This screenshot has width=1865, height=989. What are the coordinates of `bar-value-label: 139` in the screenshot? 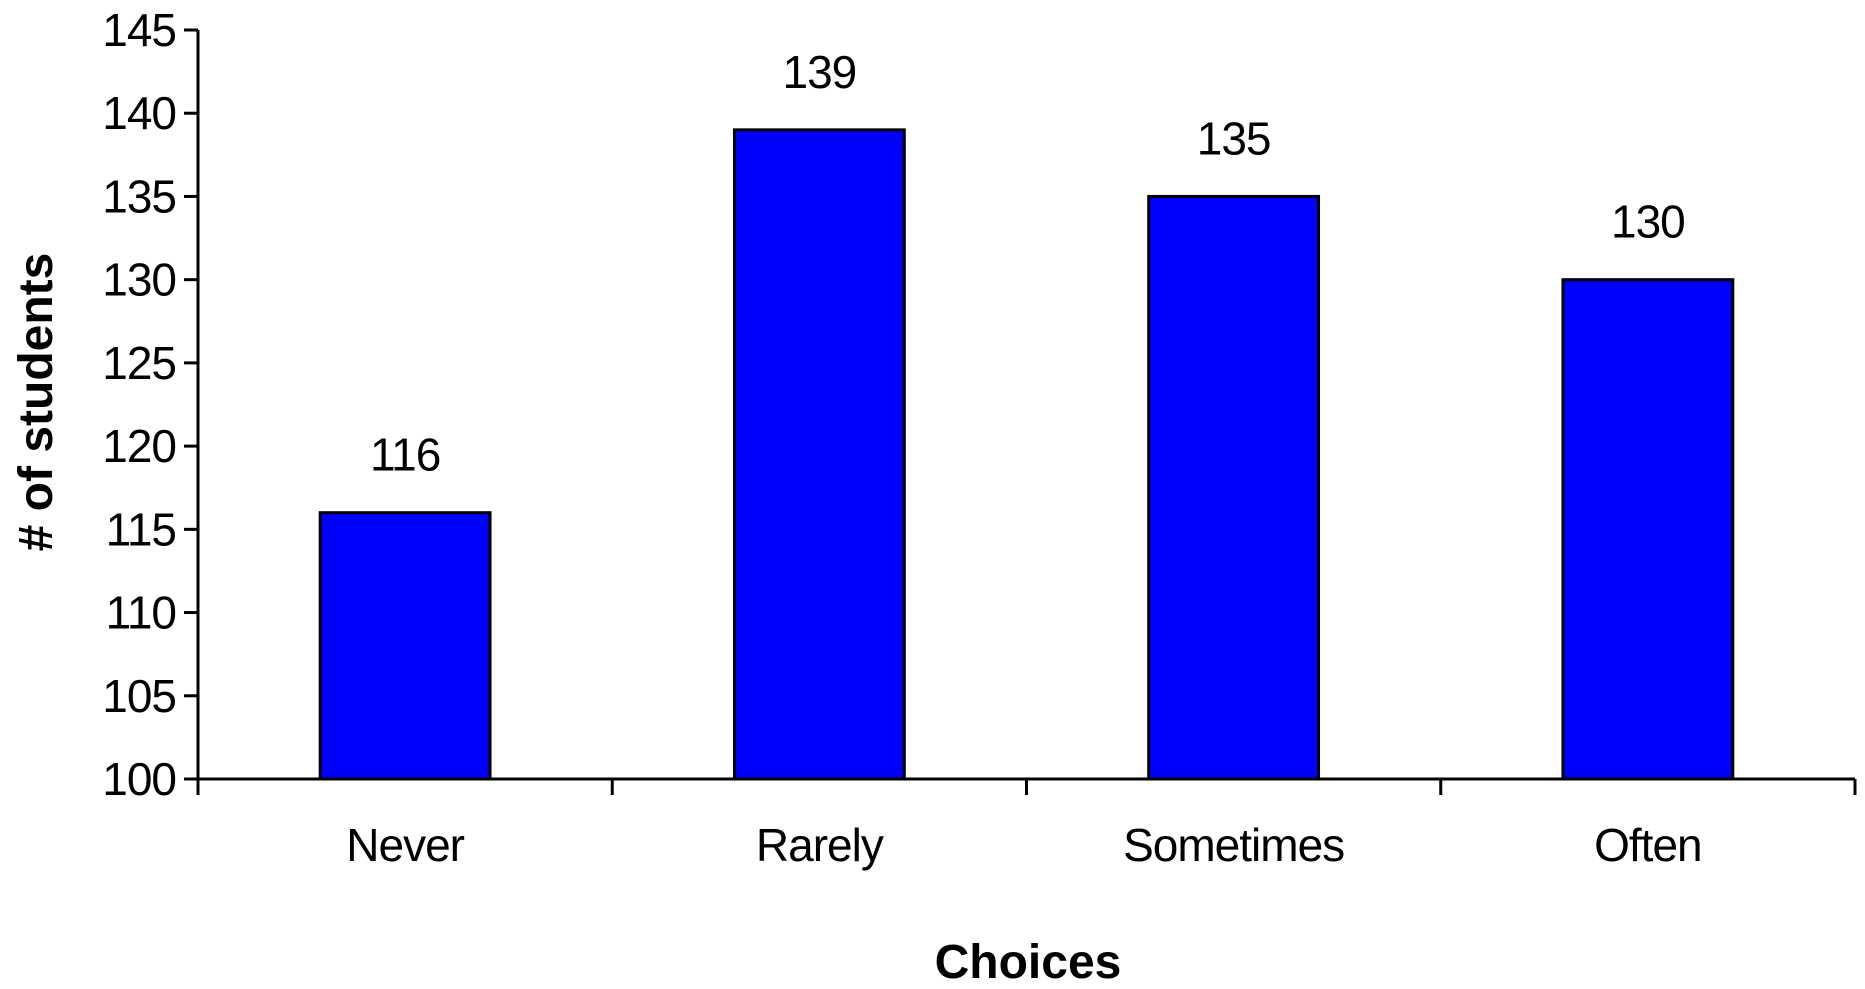 It's located at (820, 72).